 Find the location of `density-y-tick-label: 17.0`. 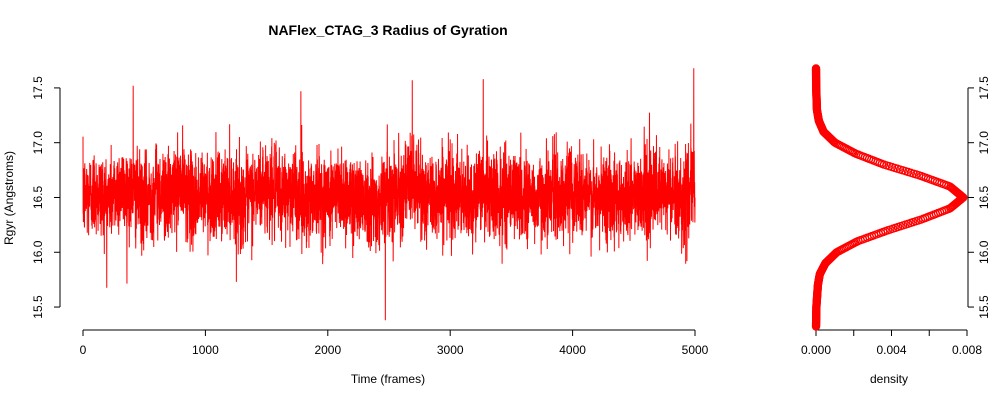

density-y-tick-label: 17.0 is located at coordinates (984, 143).